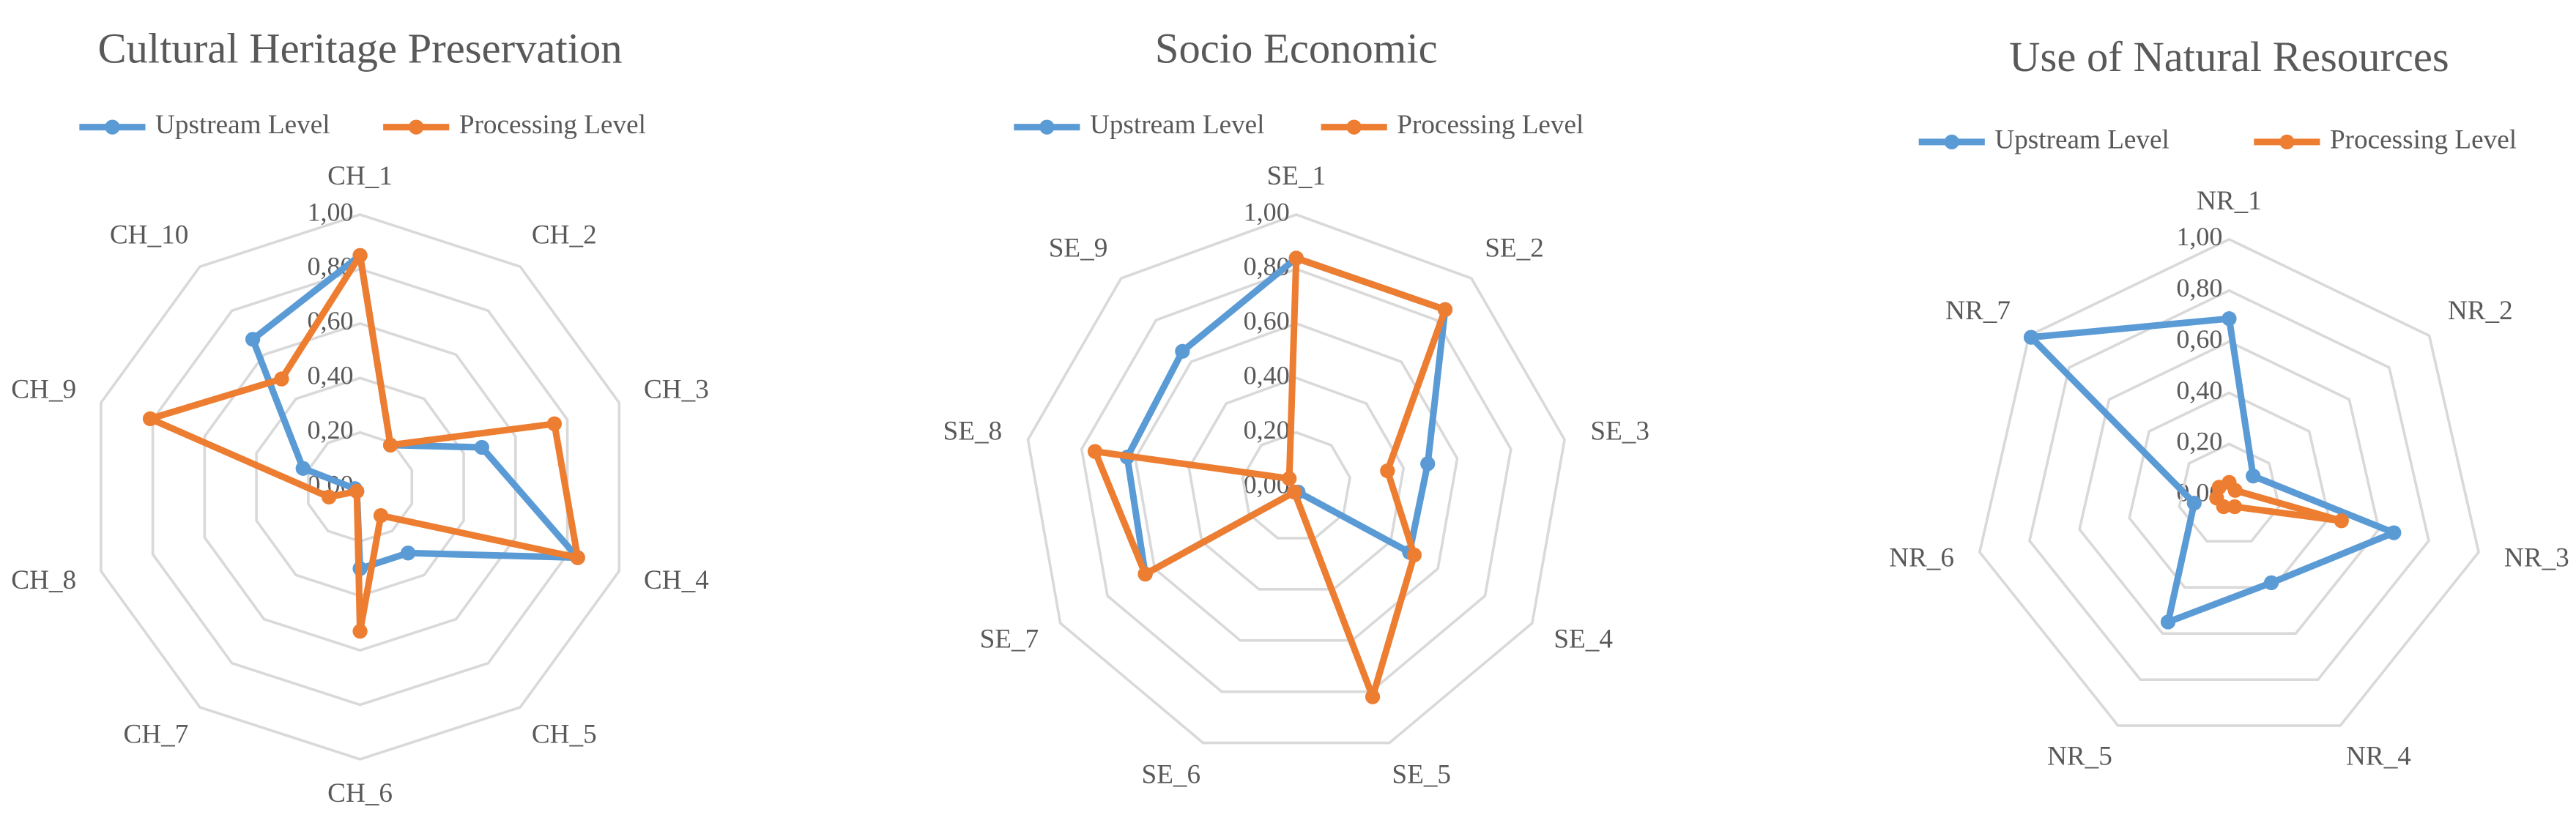 Image resolution: width=2576 pixels, height=823 pixels. I want to click on axis-label: NR_1, so click(2229, 201).